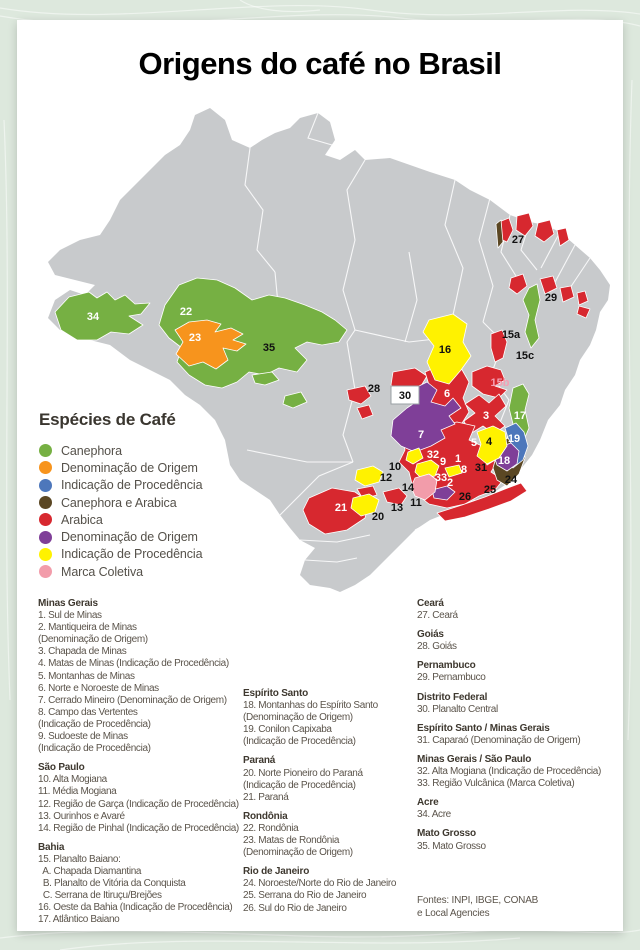 This screenshot has height=950, width=640. I want to click on region-list-line: A. Chapada Diamantina, so click(90, 871).